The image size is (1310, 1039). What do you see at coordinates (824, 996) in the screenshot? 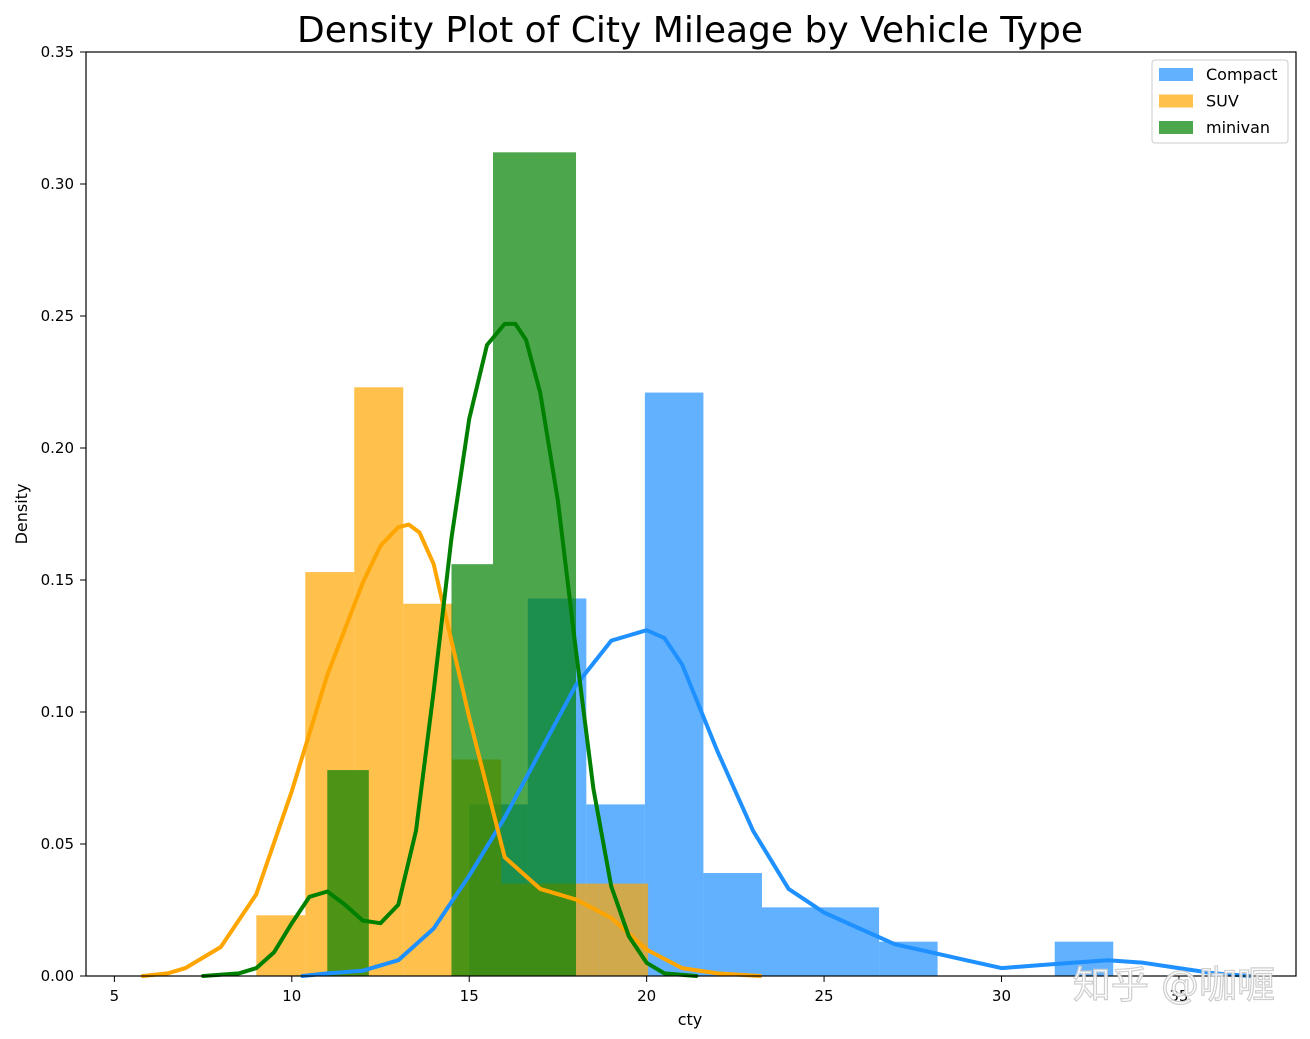
I see `x-tick-label: 25` at bounding box center [824, 996].